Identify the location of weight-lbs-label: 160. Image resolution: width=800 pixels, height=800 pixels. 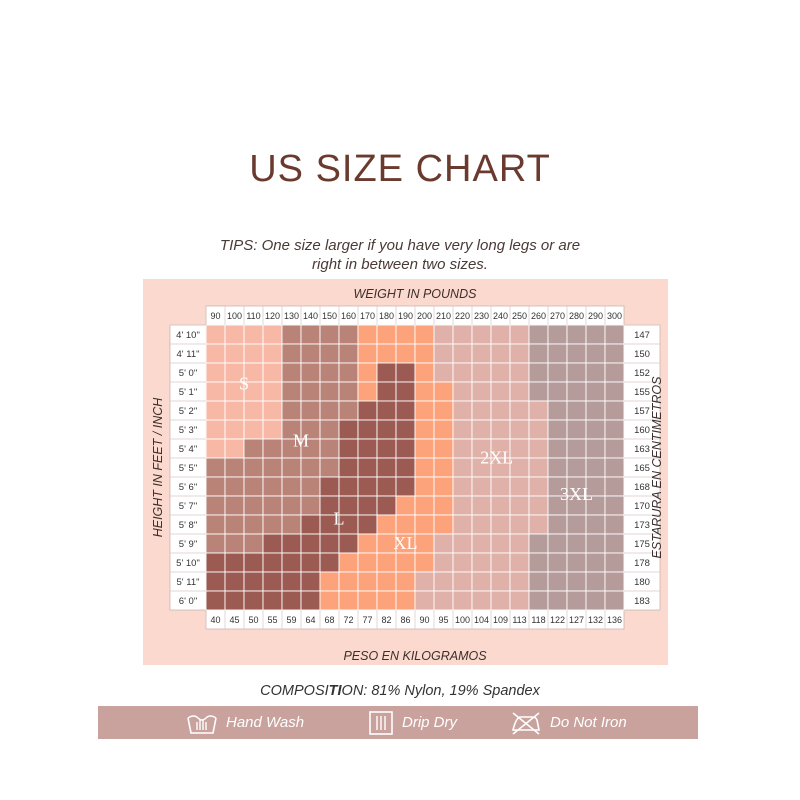
(348, 316).